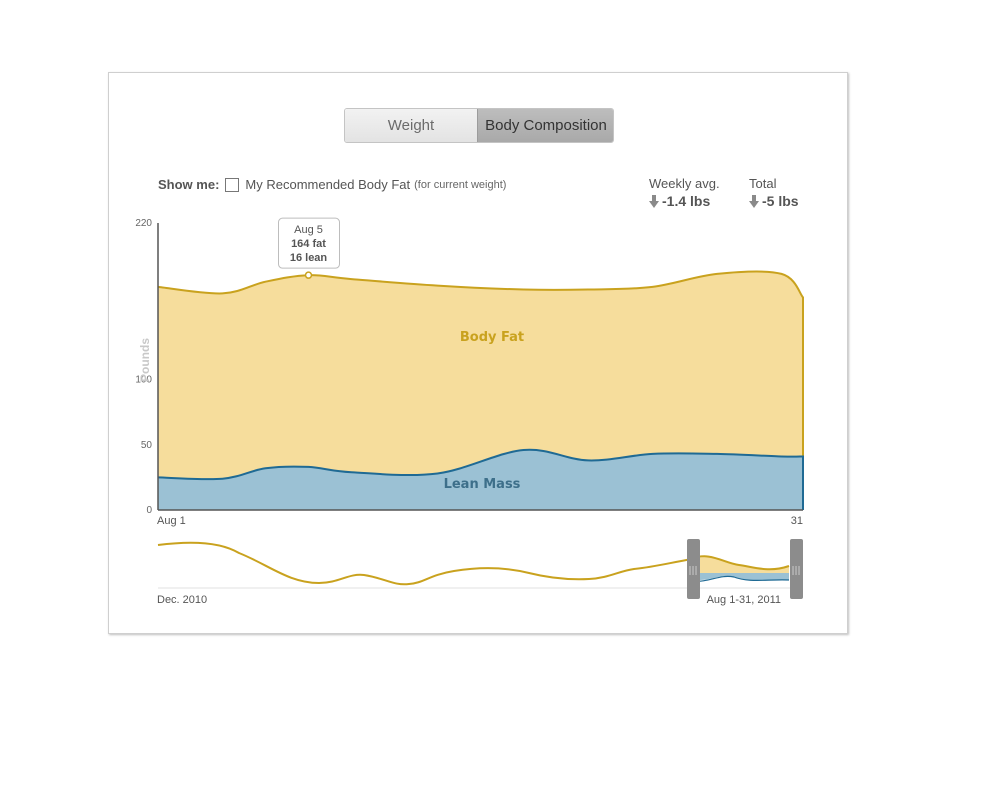 Image resolution: width=1000 pixels, height=800 pixels. I want to click on recommended-body-fat-label: My Recommended Body Fat, so click(328, 184).